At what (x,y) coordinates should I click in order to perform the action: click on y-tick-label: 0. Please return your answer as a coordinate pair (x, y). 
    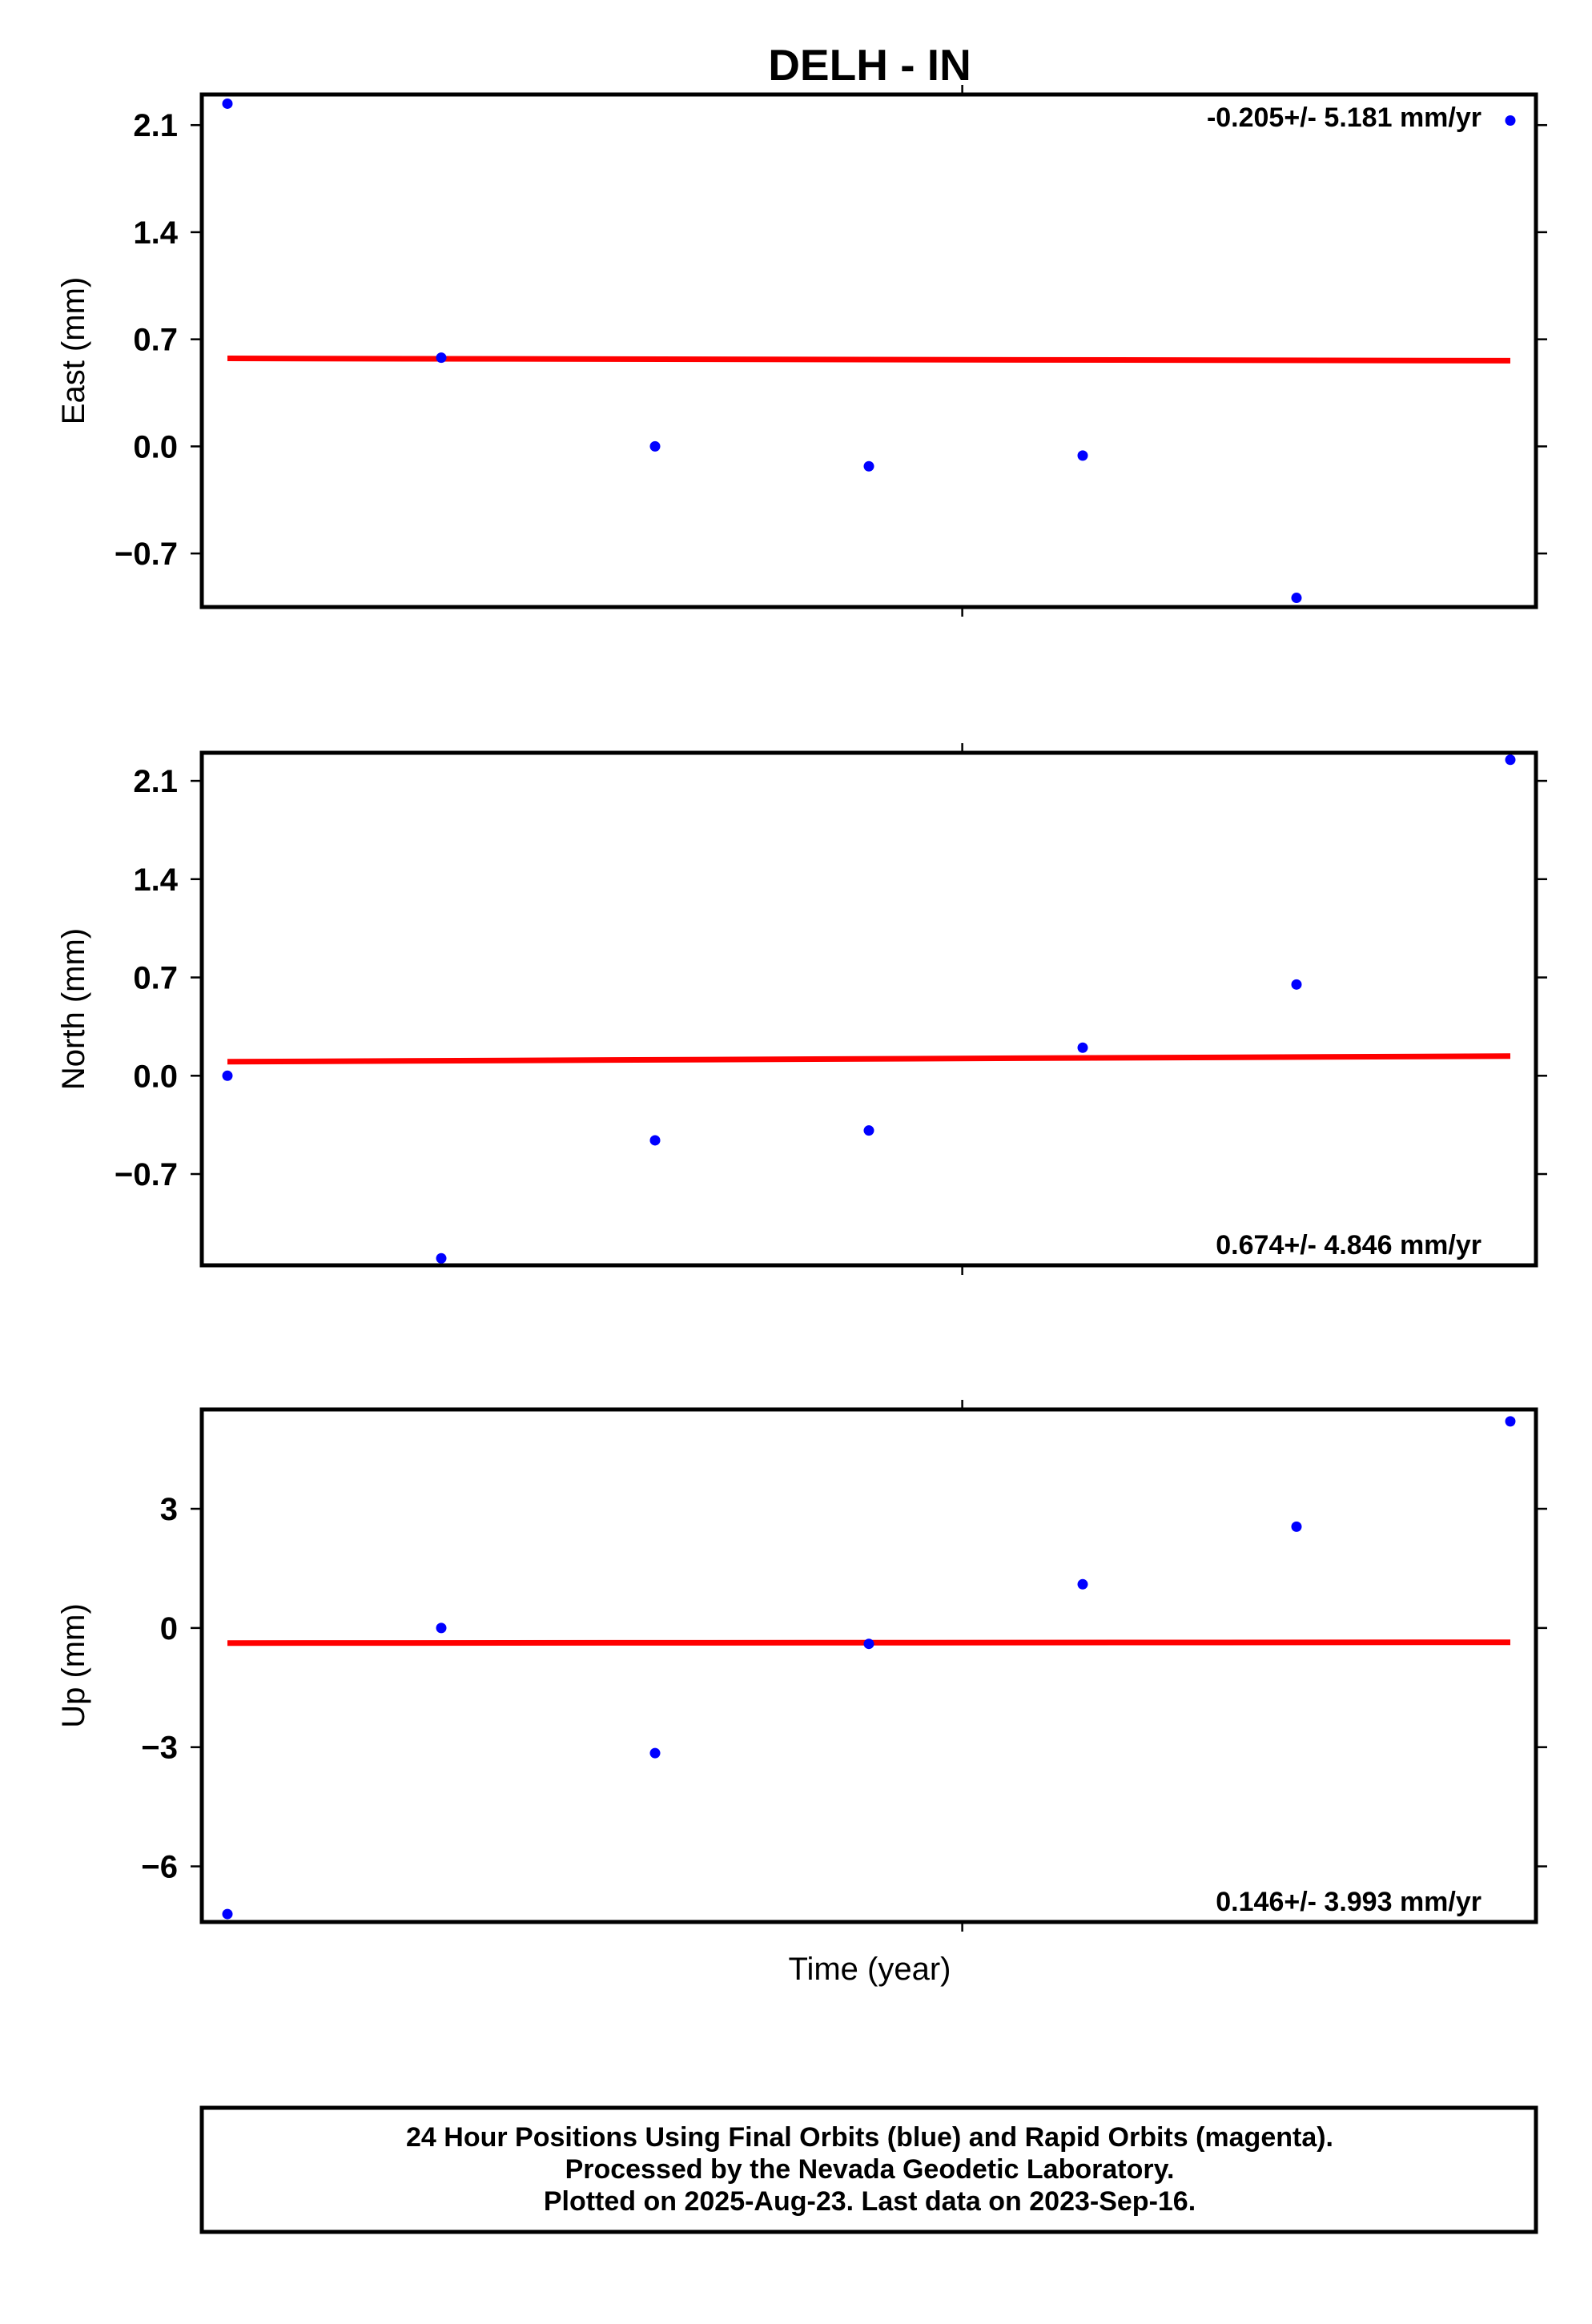
    Looking at the image, I should click on (169, 1629).